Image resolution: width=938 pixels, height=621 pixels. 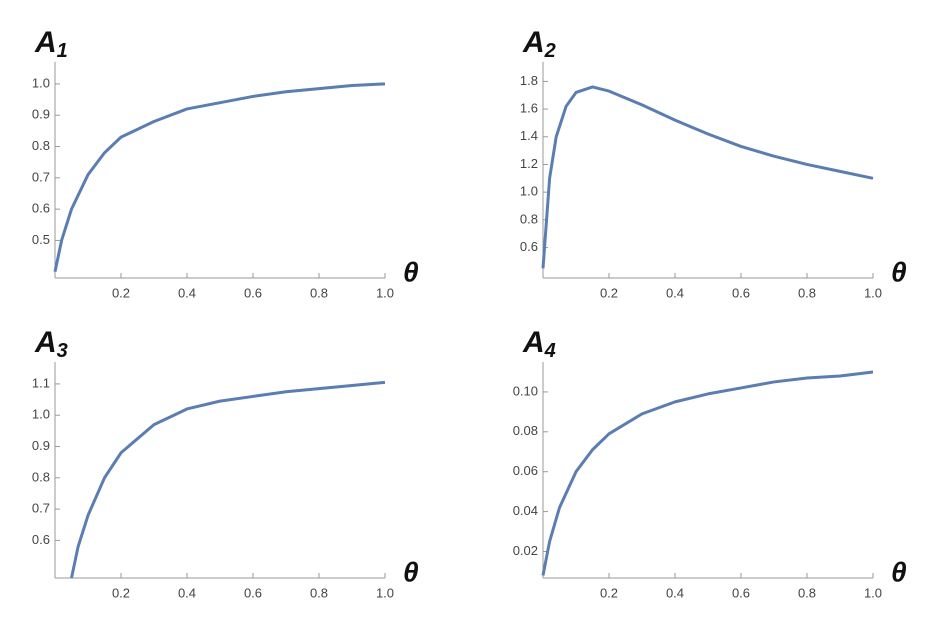 I want to click on title-subscript: 4, so click(x=550, y=351).